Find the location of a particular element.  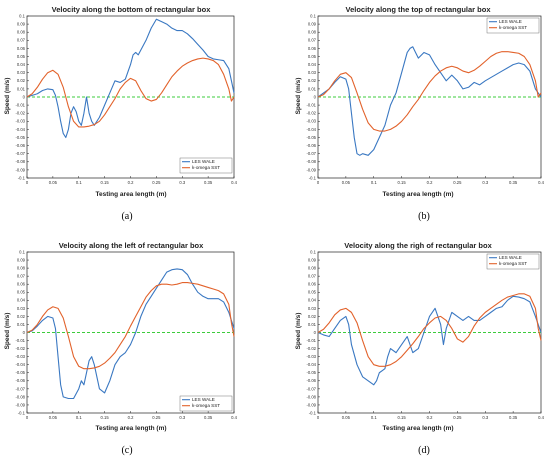

panel-caption: (d) is located at coordinates (424, 450).